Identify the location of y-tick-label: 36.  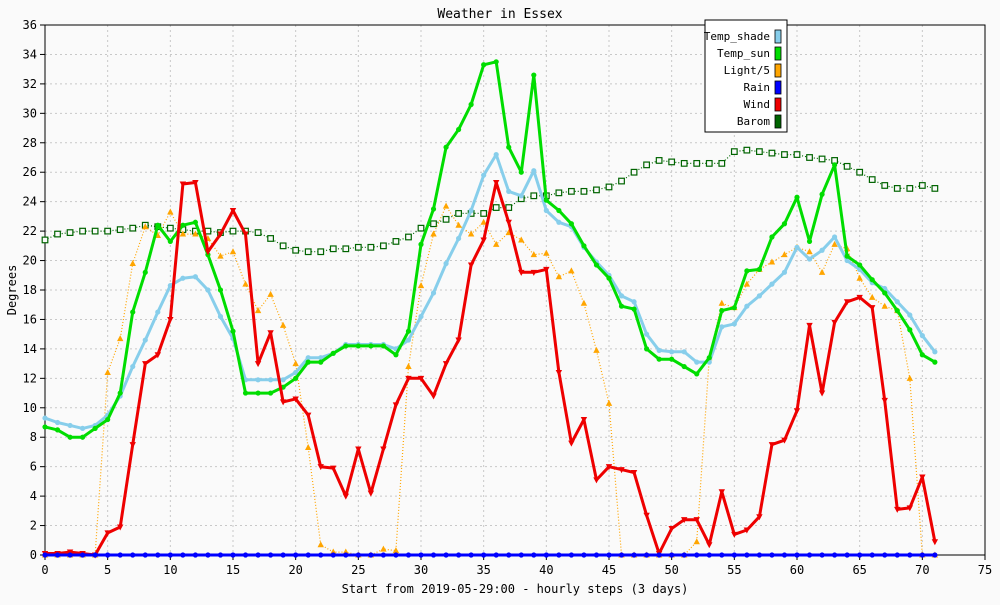
(30, 25).